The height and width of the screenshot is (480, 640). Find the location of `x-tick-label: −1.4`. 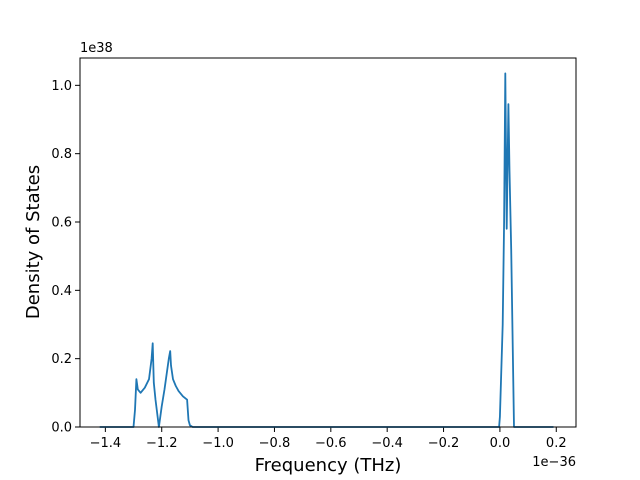

x-tick-label: −1.4 is located at coordinates (106, 443).